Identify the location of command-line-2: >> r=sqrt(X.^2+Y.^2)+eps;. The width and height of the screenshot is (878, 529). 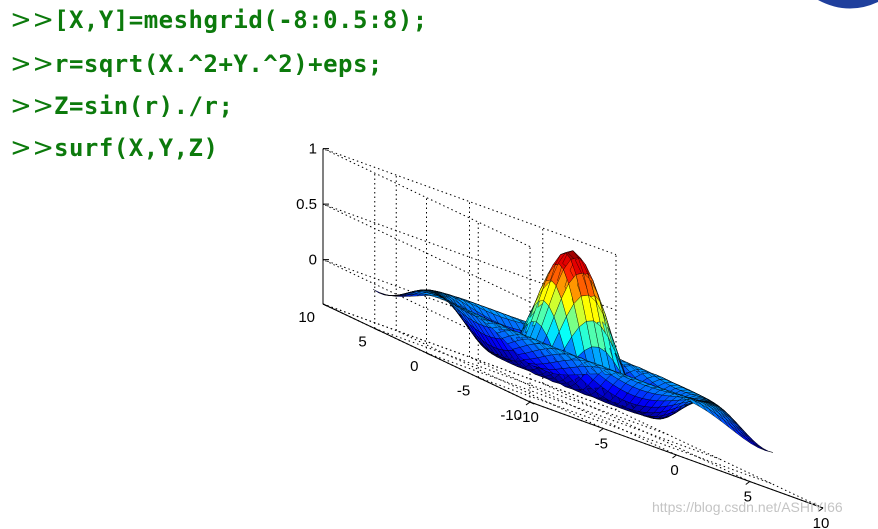
(196, 64).